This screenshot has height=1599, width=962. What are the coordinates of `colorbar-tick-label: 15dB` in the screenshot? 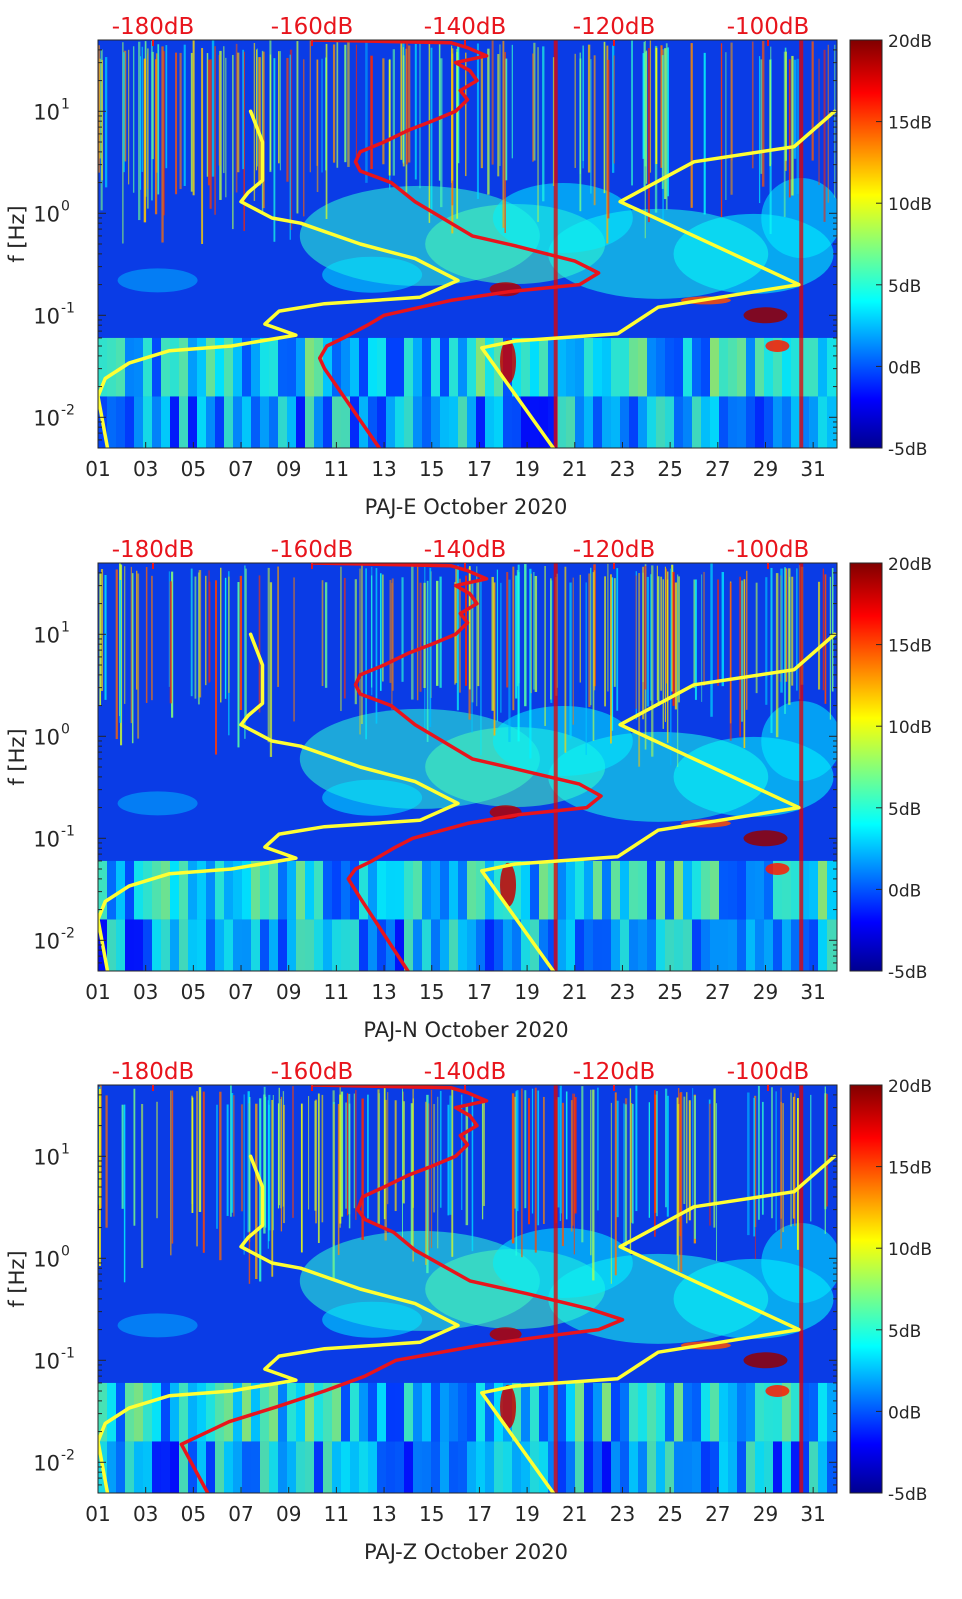 It's located at (910, 124).